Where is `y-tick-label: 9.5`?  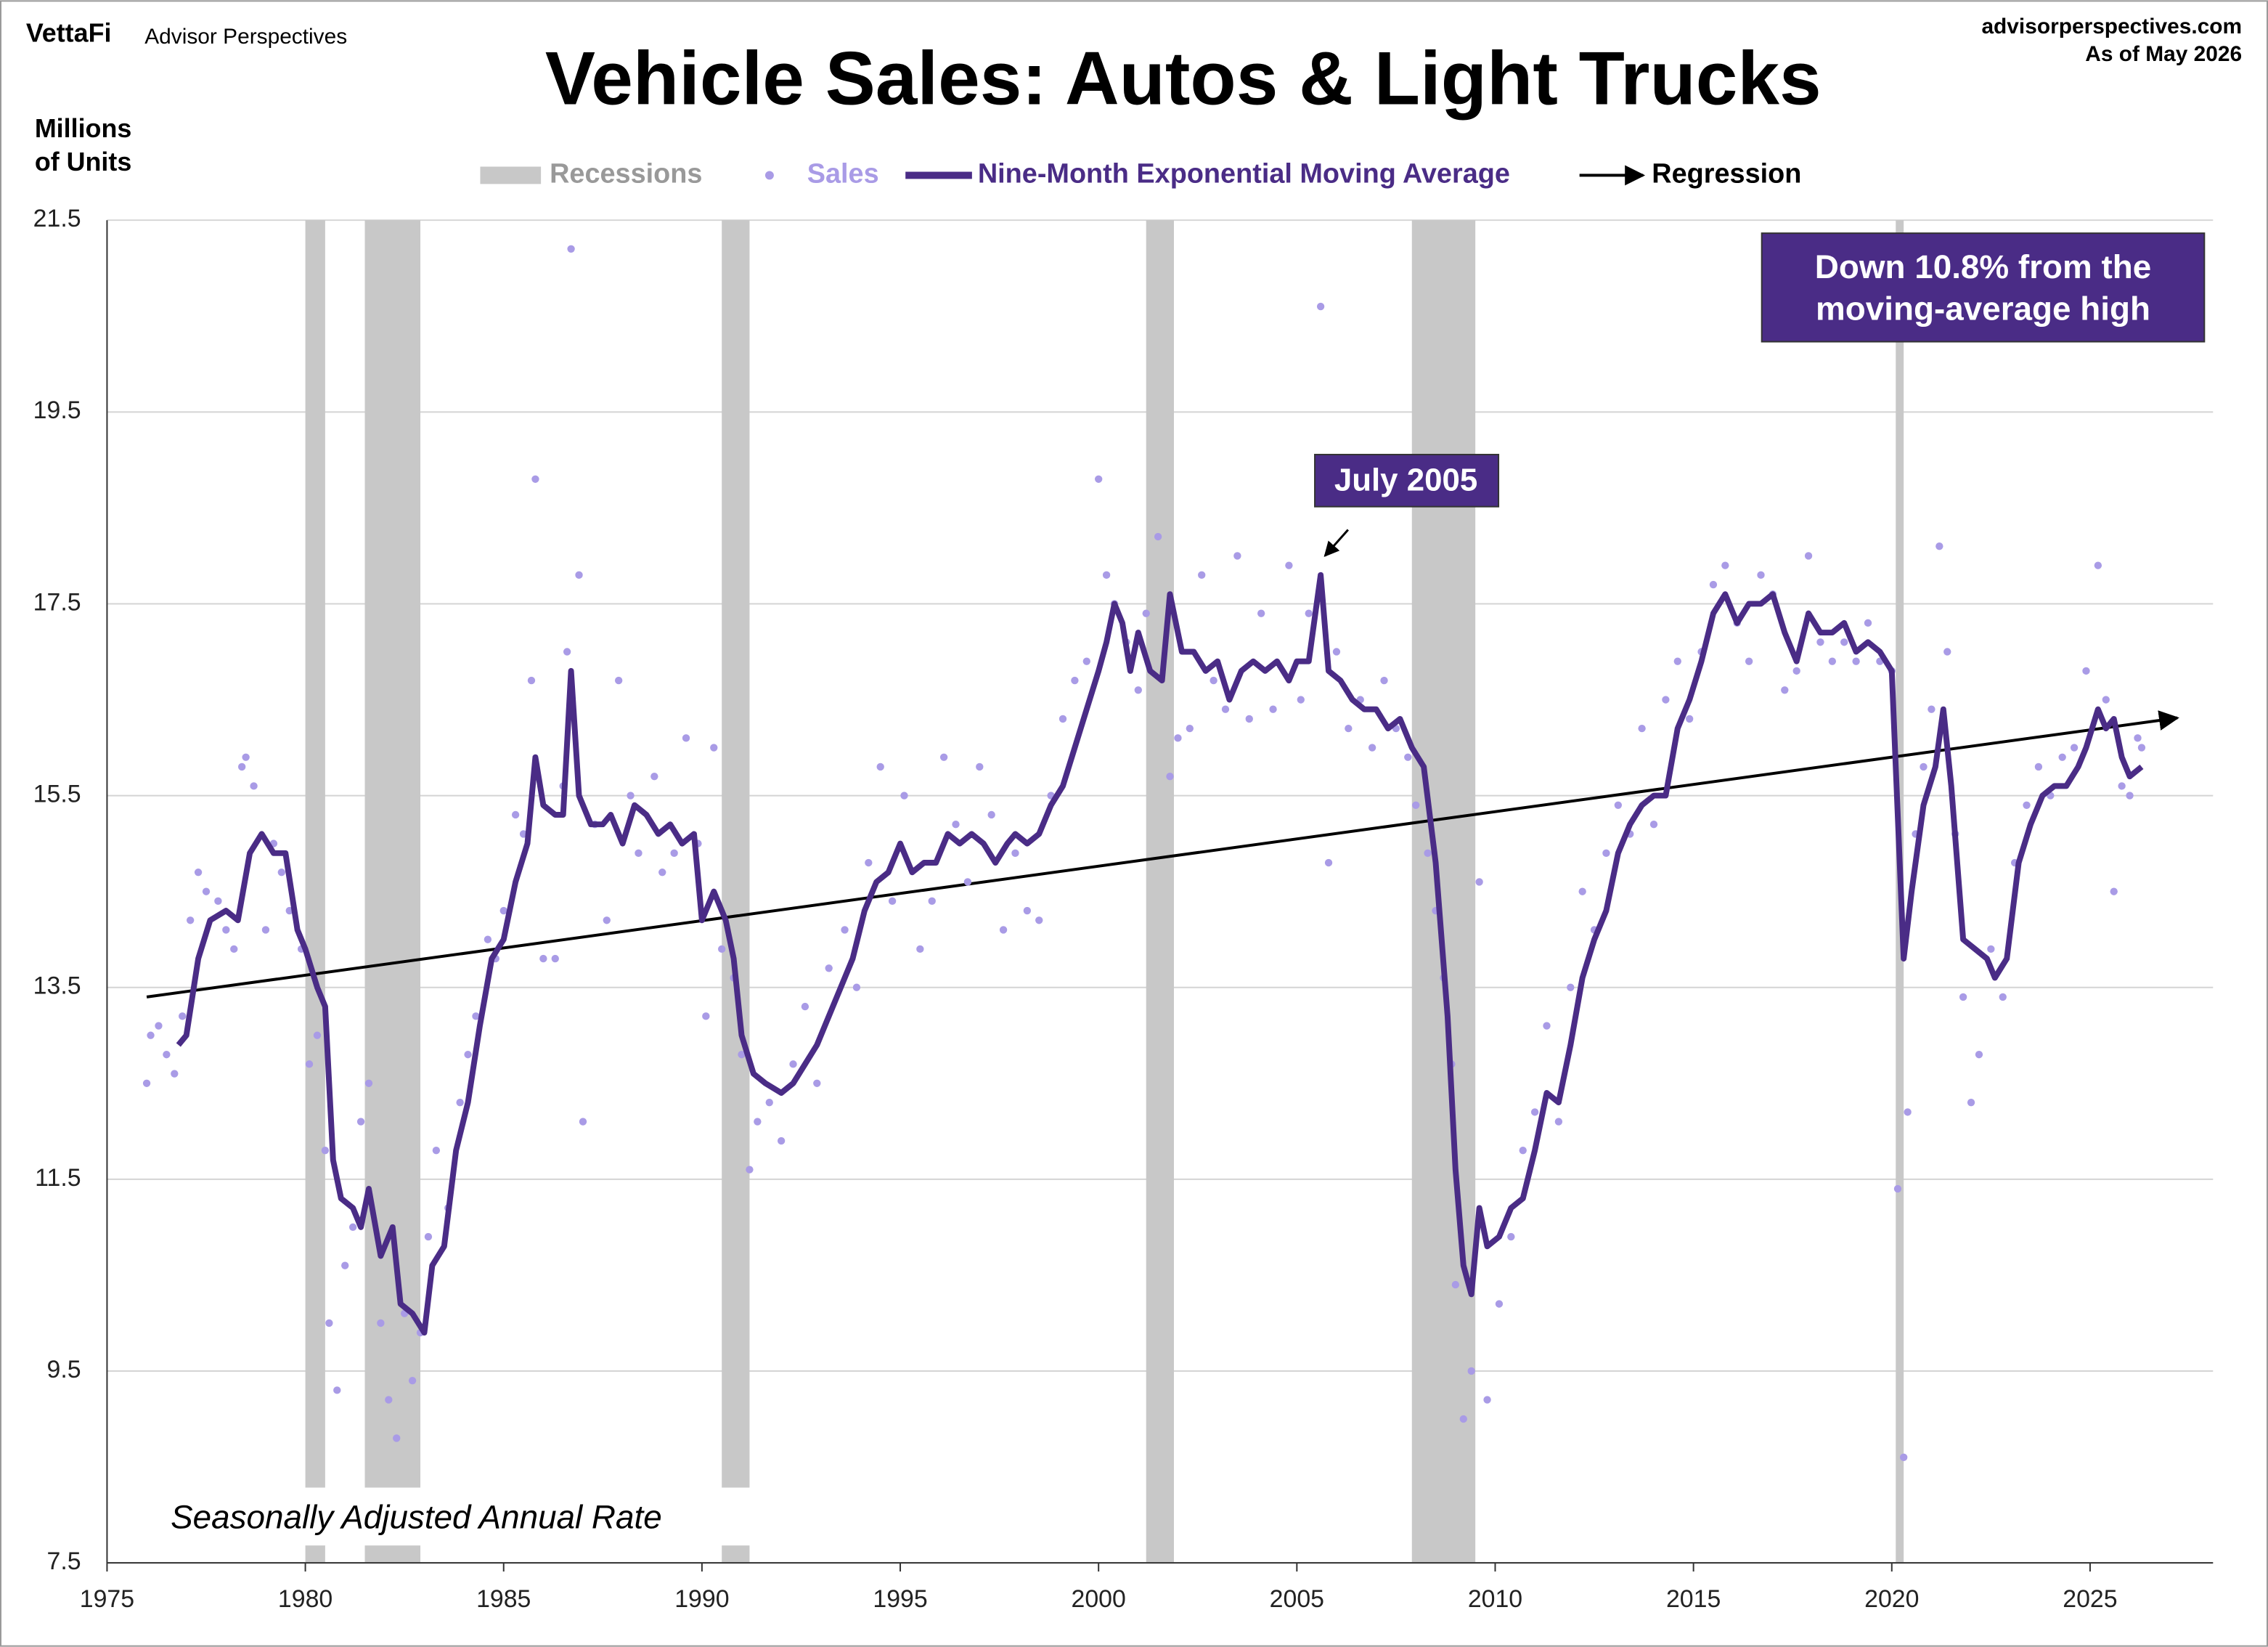
y-tick-label: 9.5 is located at coordinates (63, 1369).